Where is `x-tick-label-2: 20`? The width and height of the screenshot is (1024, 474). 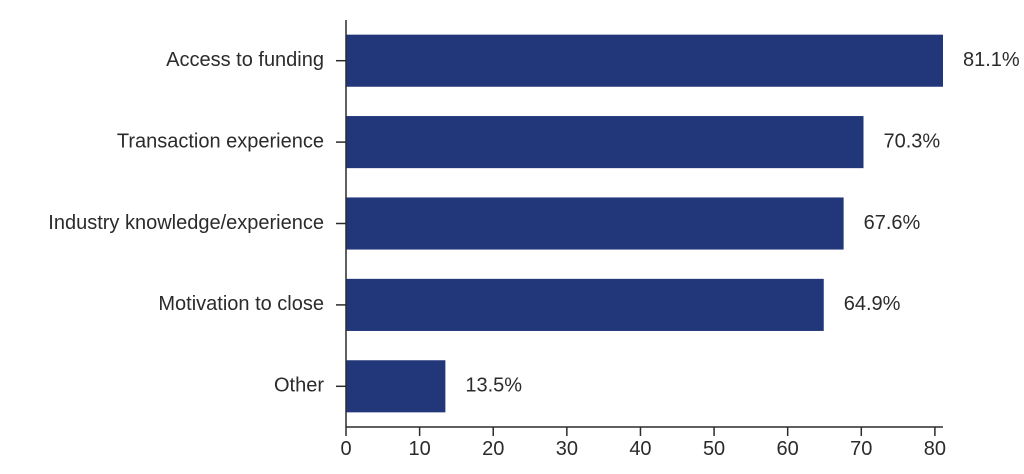
x-tick-label-2: 20 is located at coordinates (493, 449).